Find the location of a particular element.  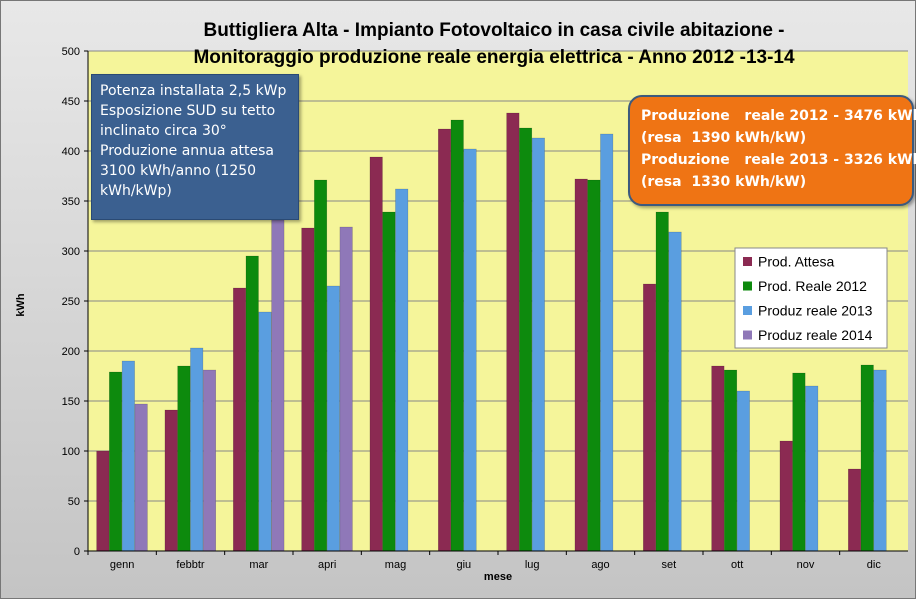

x-tick-label: febbtr is located at coordinates (190, 565).